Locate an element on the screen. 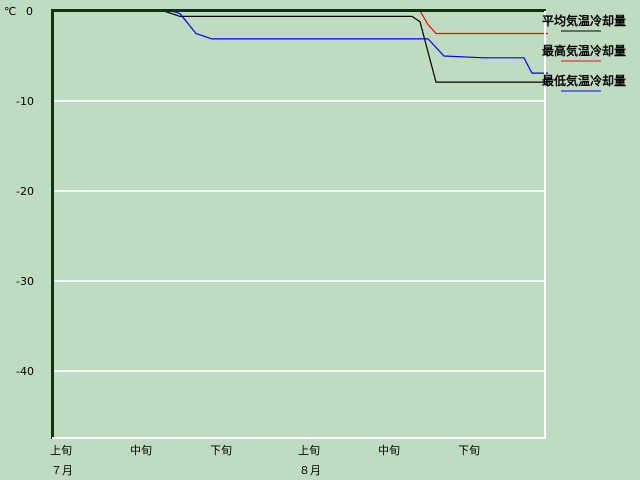  axis-frame-bottom is located at coordinates (299, 438).